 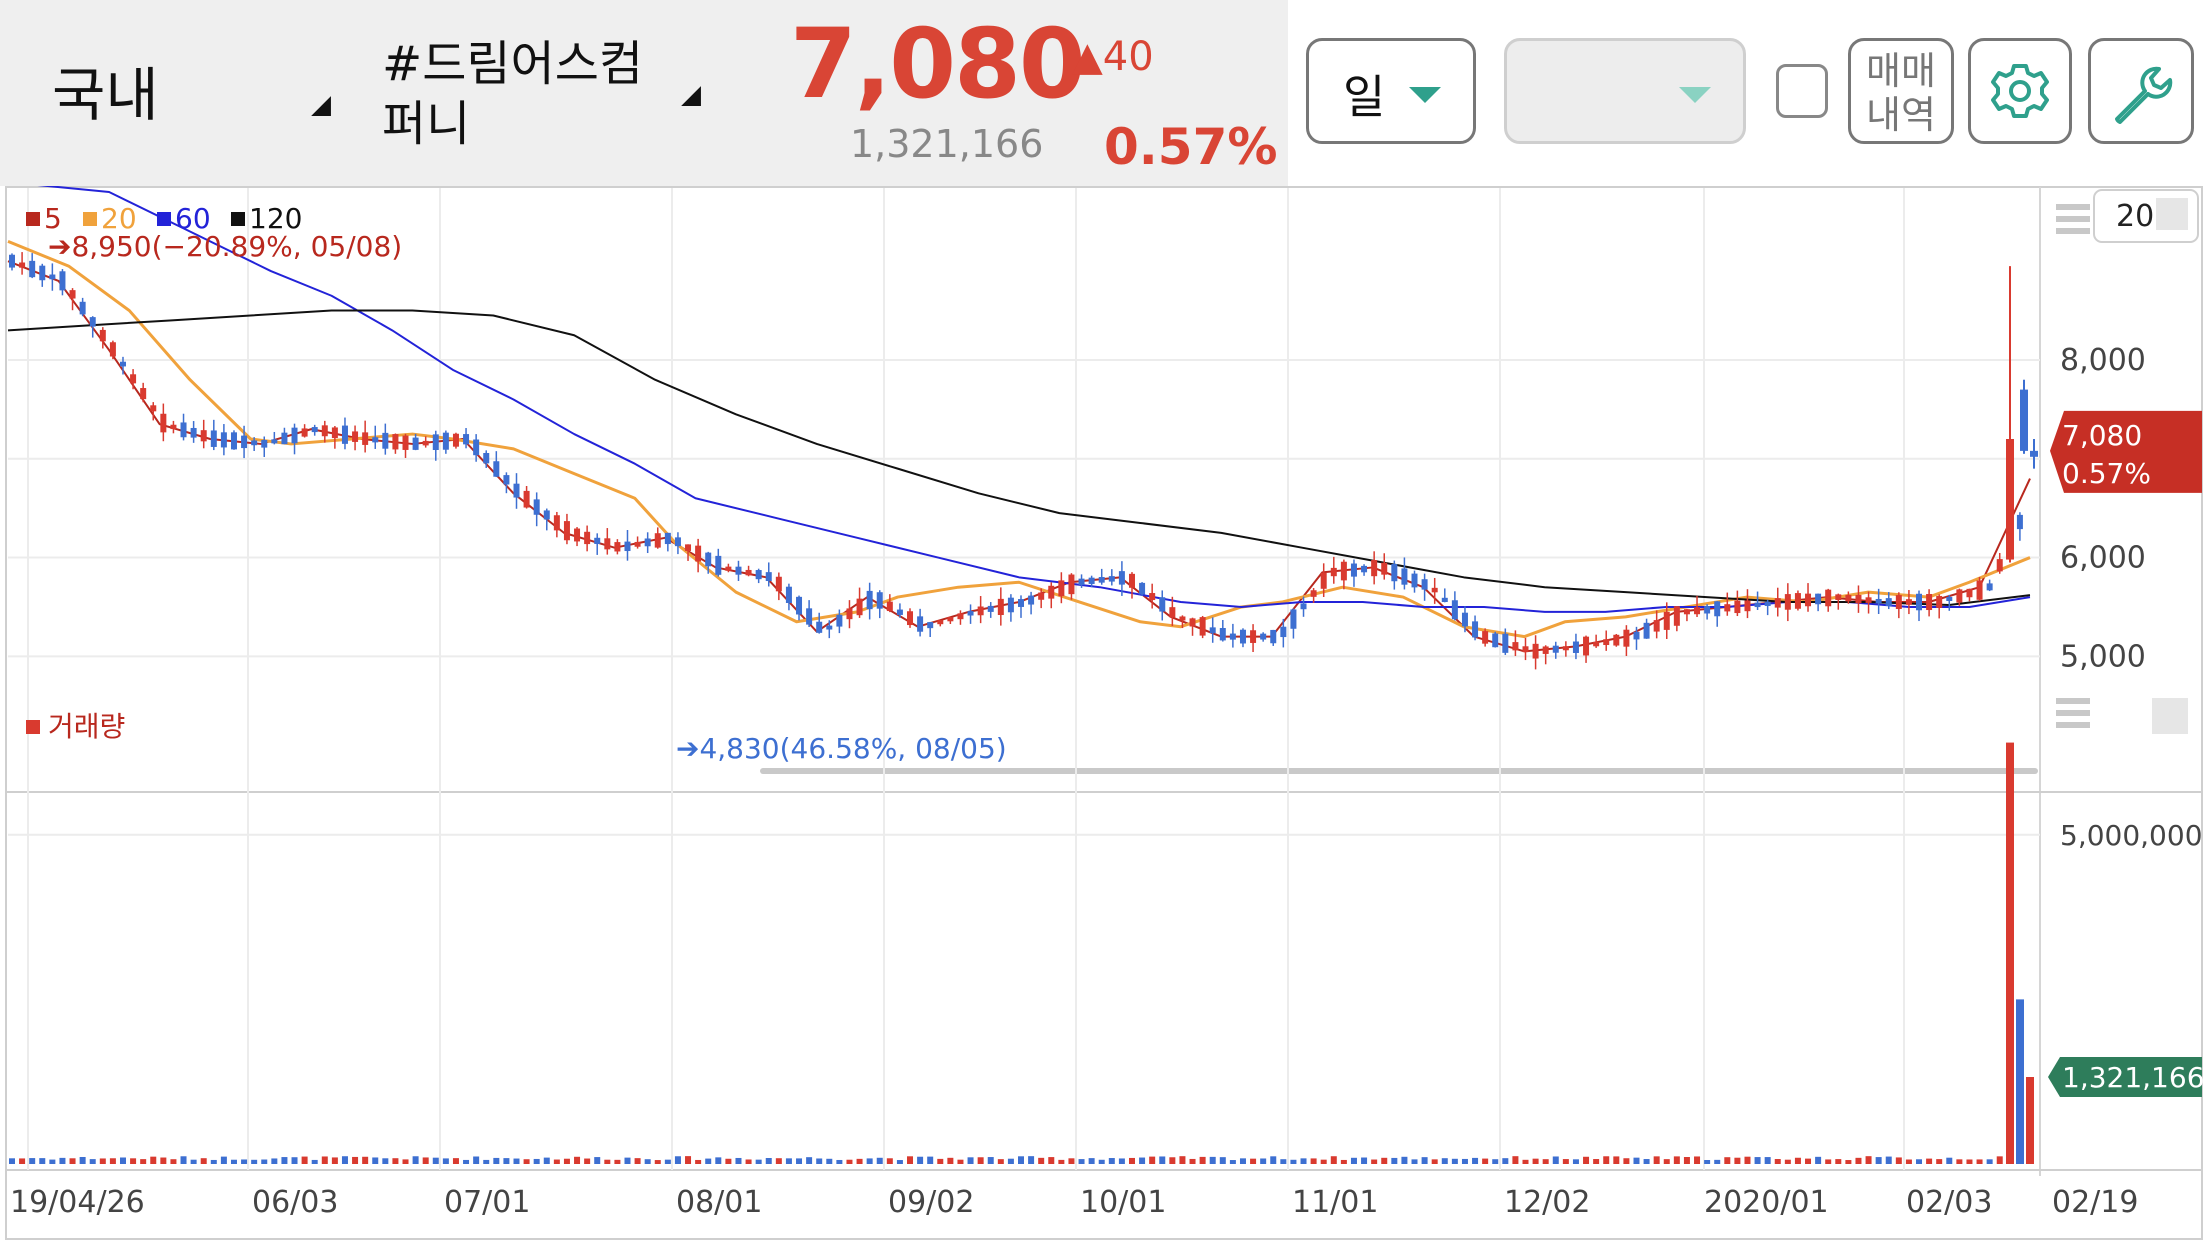 I want to click on settings-button, so click(x=2020, y=91).